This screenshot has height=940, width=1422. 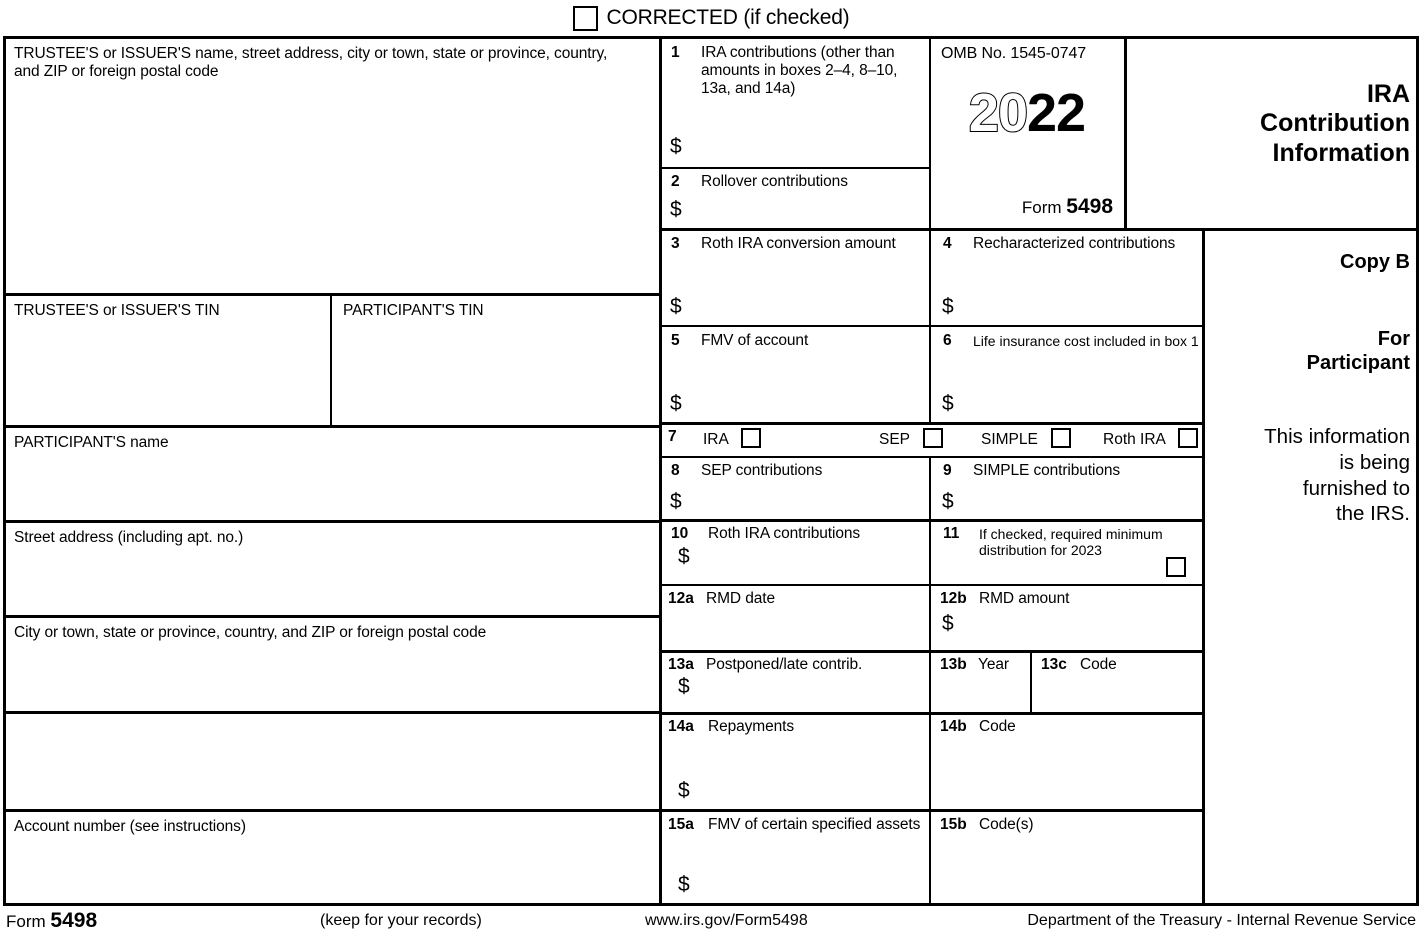 What do you see at coordinates (711, 904) in the screenshot?
I see `border-bottom` at bounding box center [711, 904].